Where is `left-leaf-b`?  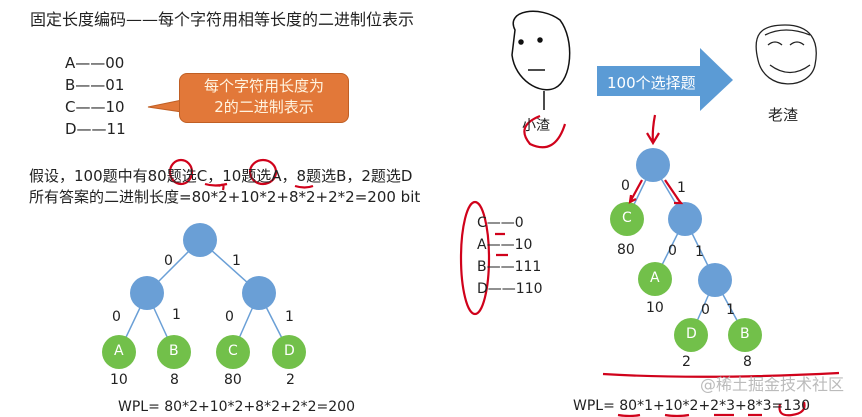 left-leaf-b is located at coordinates (174, 352).